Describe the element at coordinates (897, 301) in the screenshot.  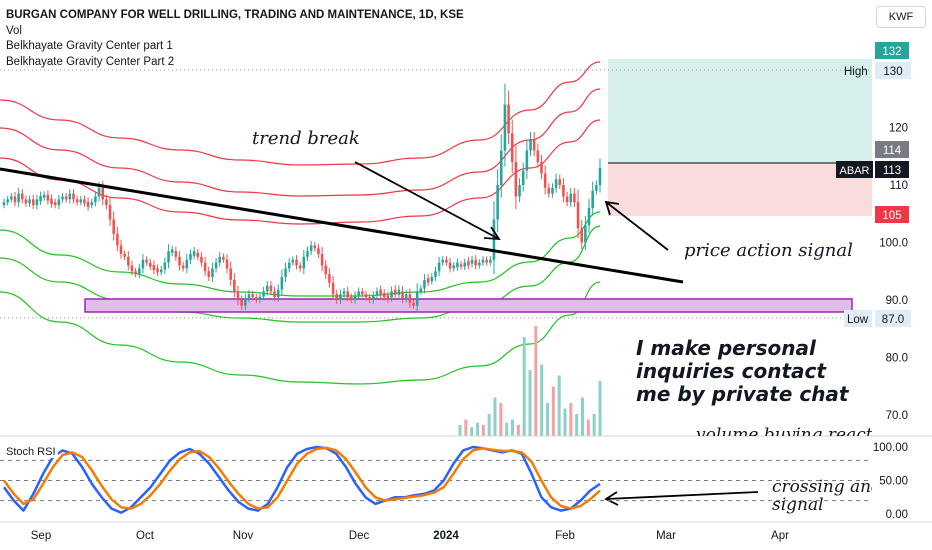
I see `price-tick: 90.0` at that location.